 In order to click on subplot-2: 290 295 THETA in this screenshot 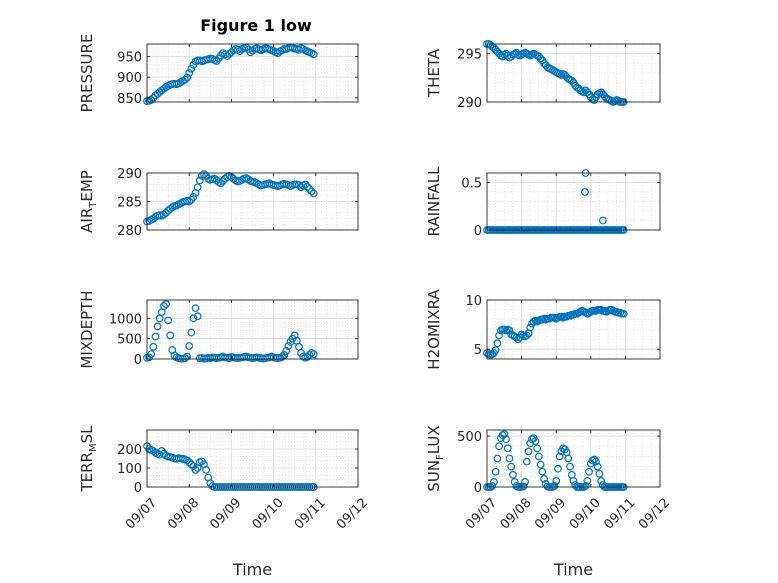, I will do `click(543, 75)`.